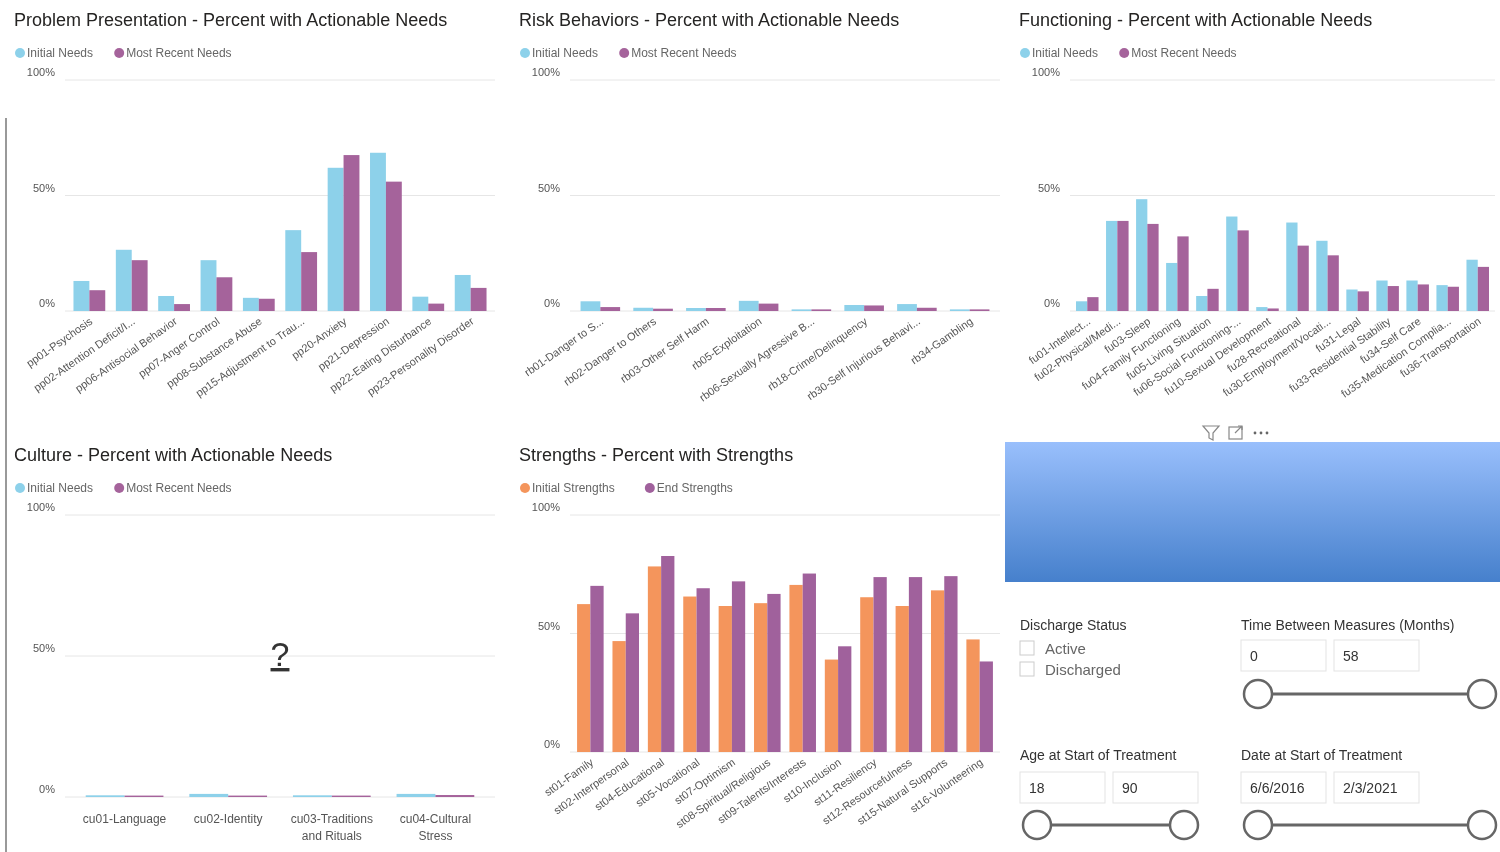 The image size is (1500, 852). Describe the element at coordinates (1348, 625) in the screenshot. I see `text: Time Between Measures (Months)` at that location.